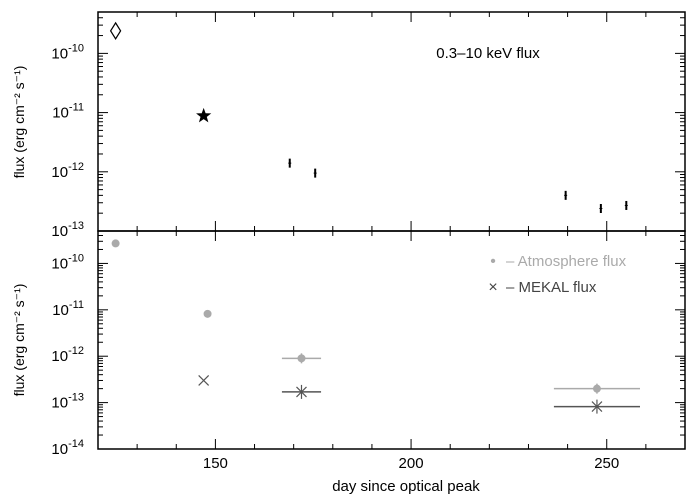 Image resolution: width=687 pixels, height=496 pixels. What do you see at coordinates (76, 444) in the screenshot?
I see `y-tick-exponent: -14` at bounding box center [76, 444].